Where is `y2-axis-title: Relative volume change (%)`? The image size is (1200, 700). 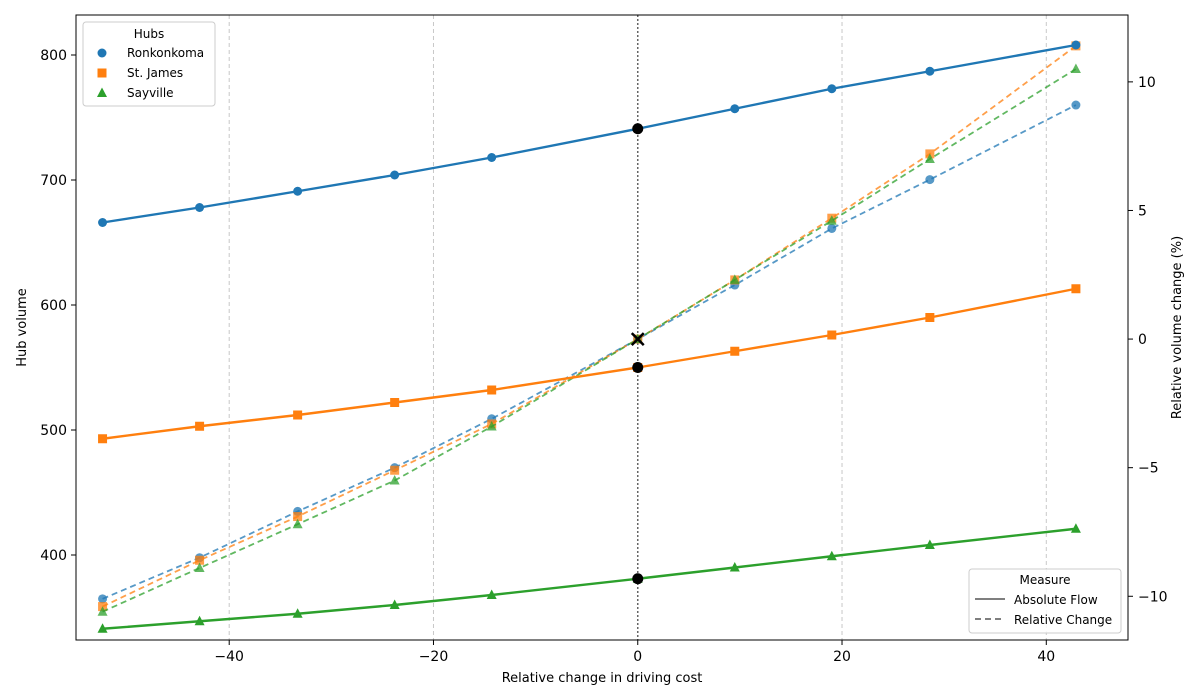 y2-axis-title: Relative volume change (%) is located at coordinates (1177, 327).